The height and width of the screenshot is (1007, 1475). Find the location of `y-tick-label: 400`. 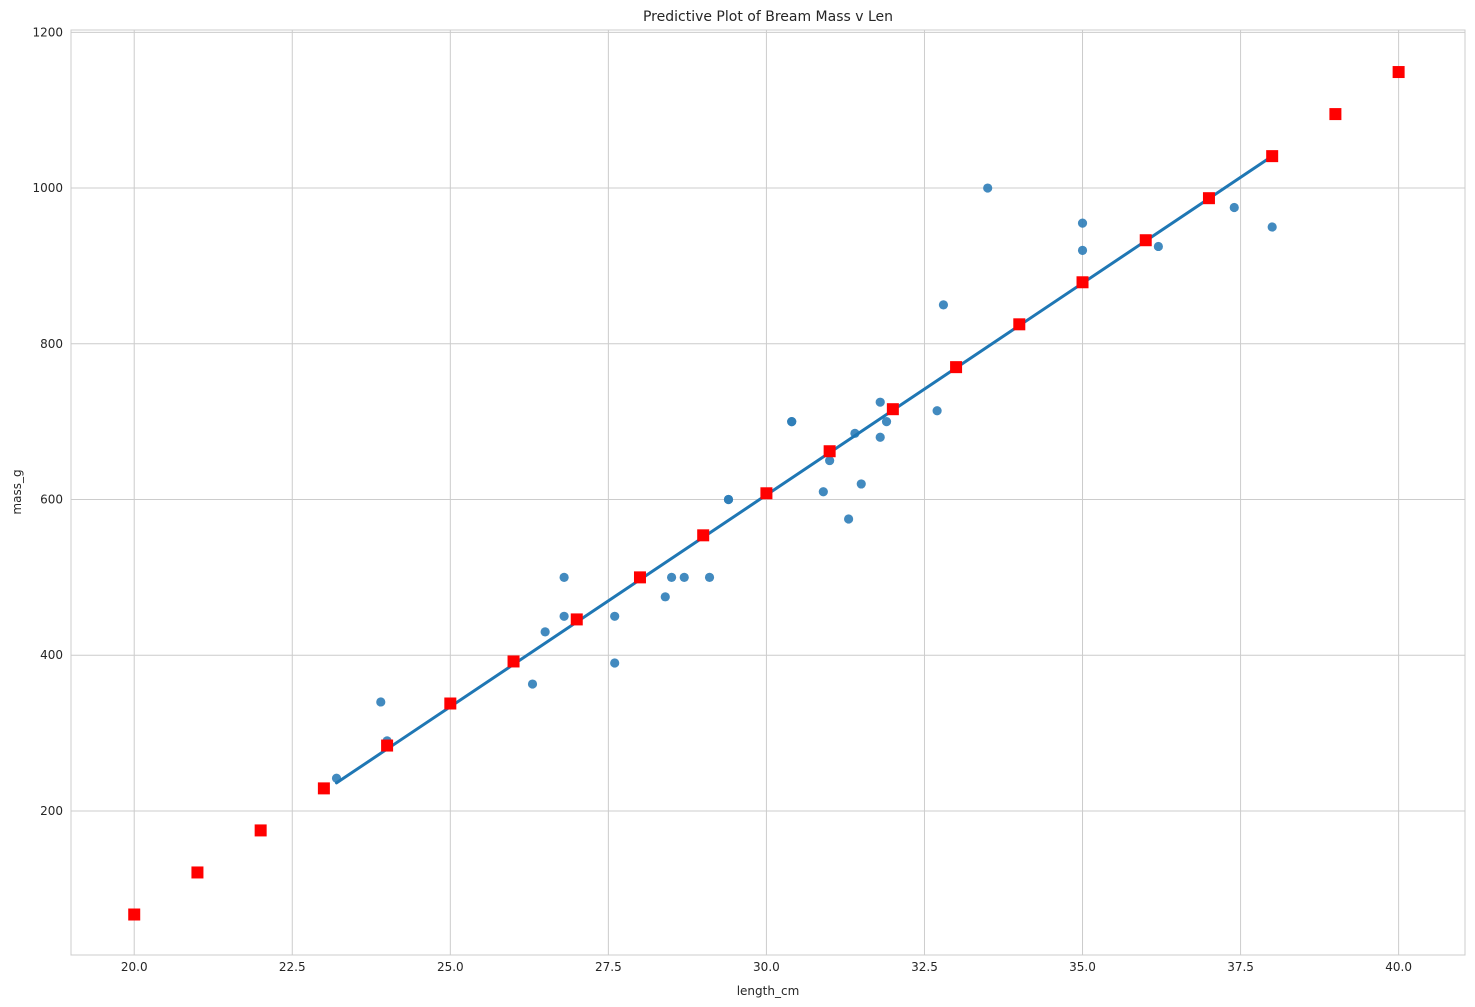

y-tick-label: 400 is located at coordinates (51, 655).